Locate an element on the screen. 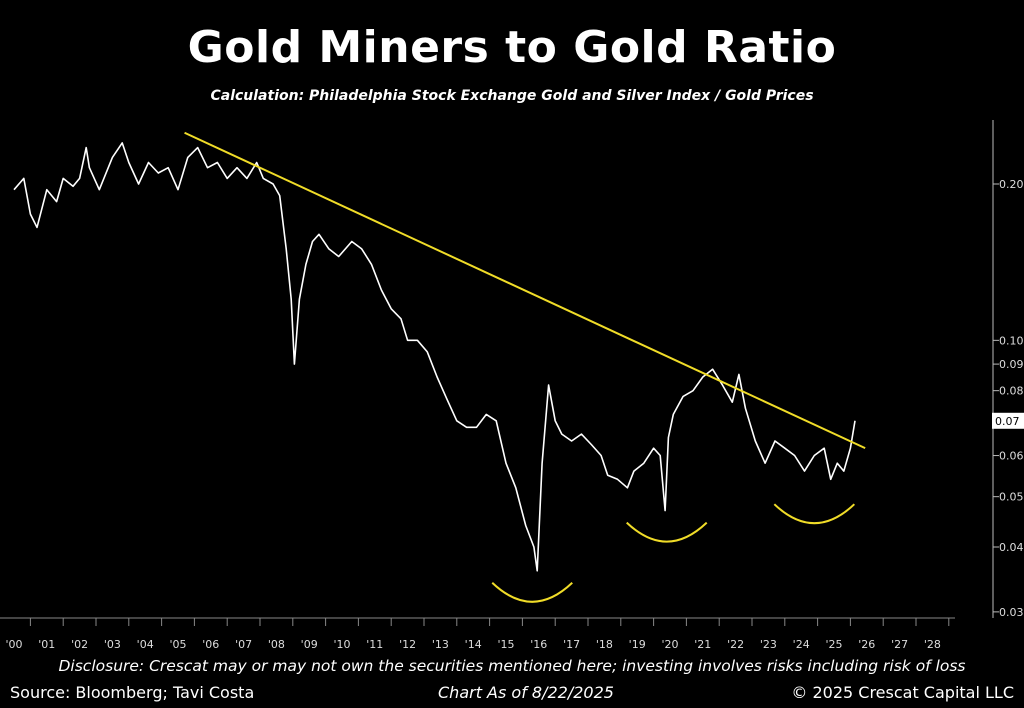 This screenshot has height=708, width=1024. x-tick-label: '25 is located at coordinates (833, 644).